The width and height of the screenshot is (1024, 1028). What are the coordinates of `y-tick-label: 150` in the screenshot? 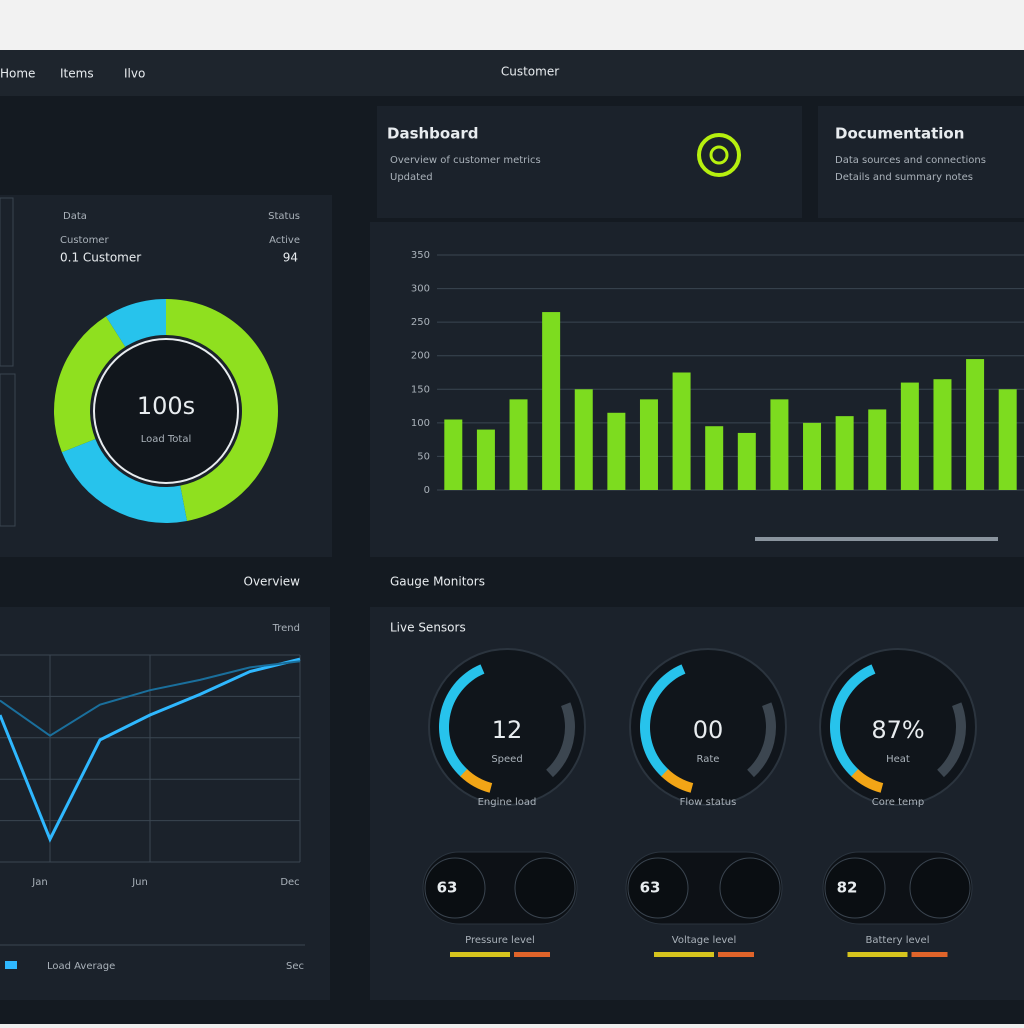 It's located at (420, 389).